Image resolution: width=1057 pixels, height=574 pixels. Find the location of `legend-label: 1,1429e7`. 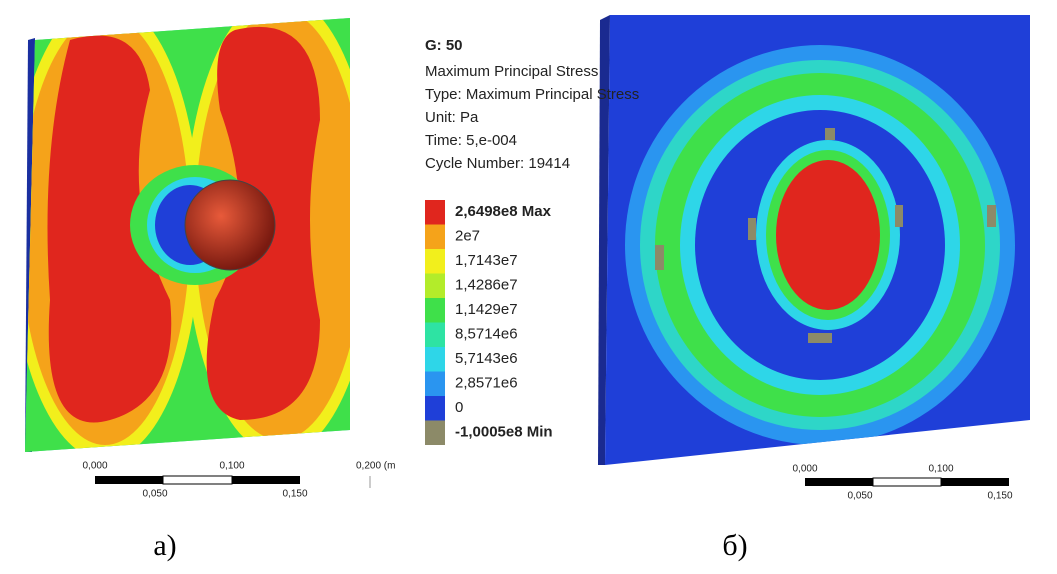

legend-label: 1,1429e7 is located at coordinates (486, 309).